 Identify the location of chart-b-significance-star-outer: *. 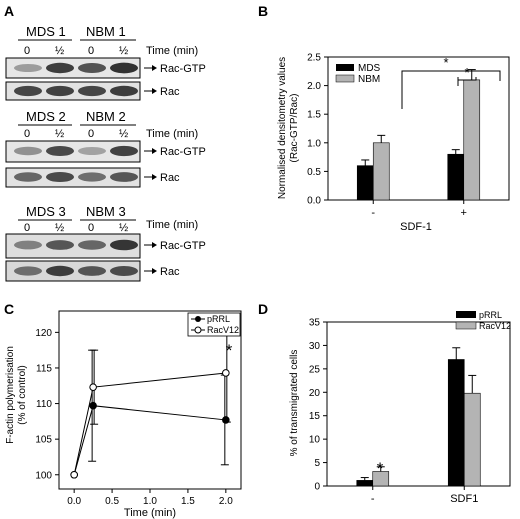
(445, 62).